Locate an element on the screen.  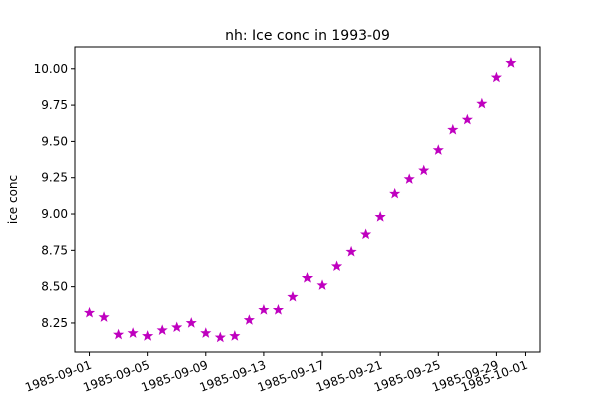
y-tick-label: 9.50 is located at coordinates (54, 141).